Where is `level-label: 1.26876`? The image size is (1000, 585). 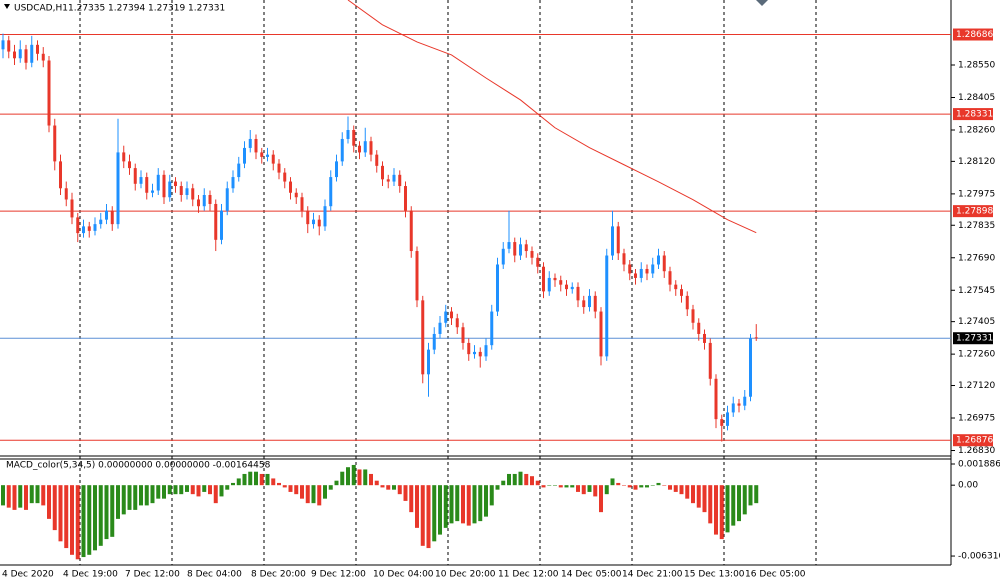
level-label: 1.26876 is located at coordinates (974, 441).